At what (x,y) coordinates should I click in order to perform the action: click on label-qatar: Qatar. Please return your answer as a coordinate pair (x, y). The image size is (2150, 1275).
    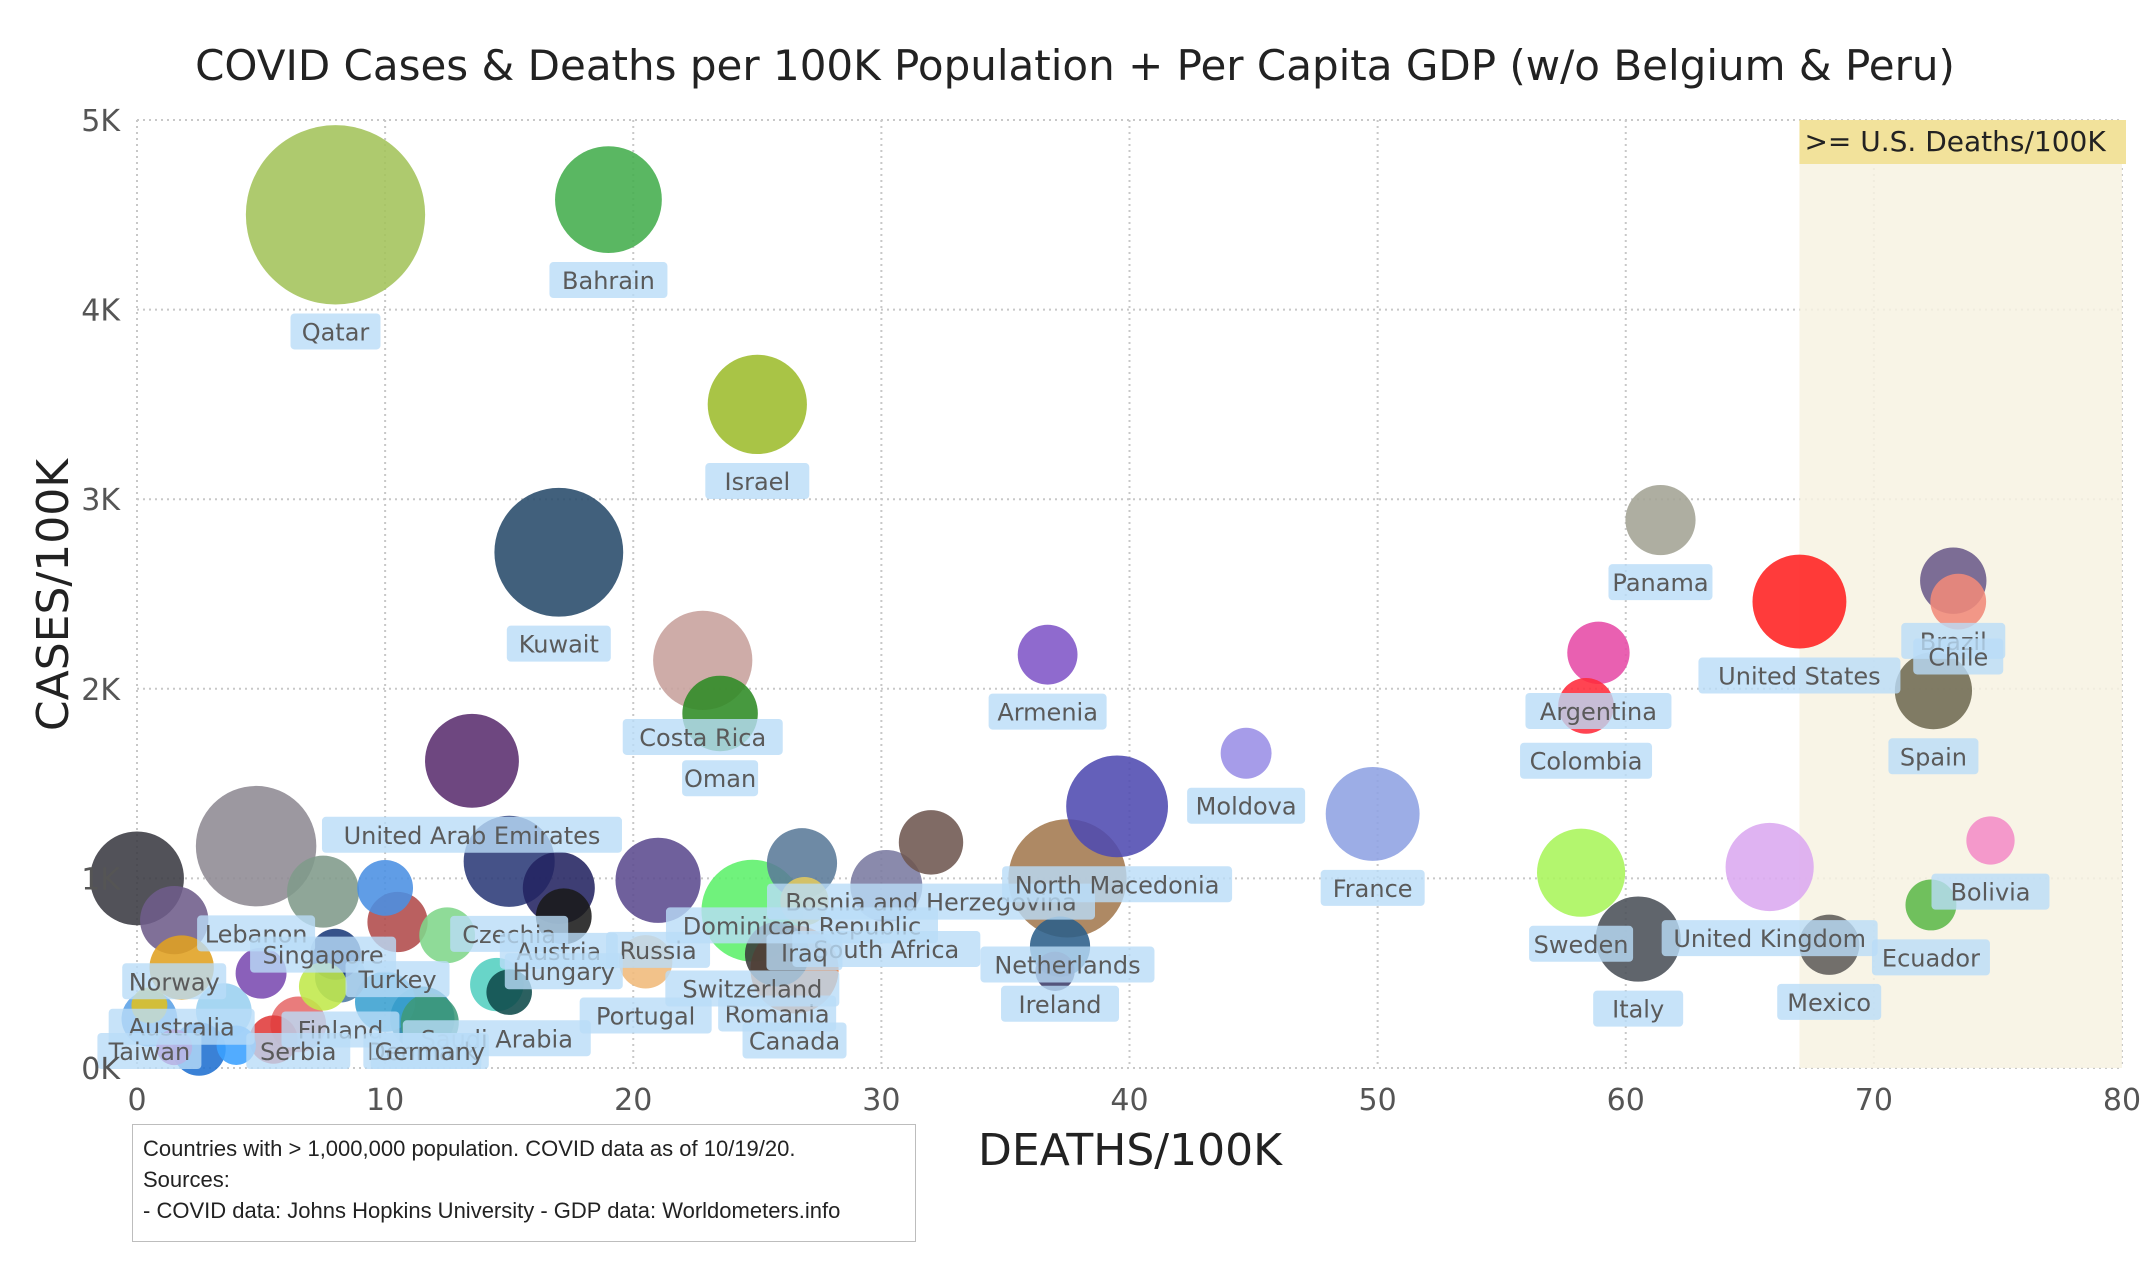
    Looking at the image, I should click on (335, 331).